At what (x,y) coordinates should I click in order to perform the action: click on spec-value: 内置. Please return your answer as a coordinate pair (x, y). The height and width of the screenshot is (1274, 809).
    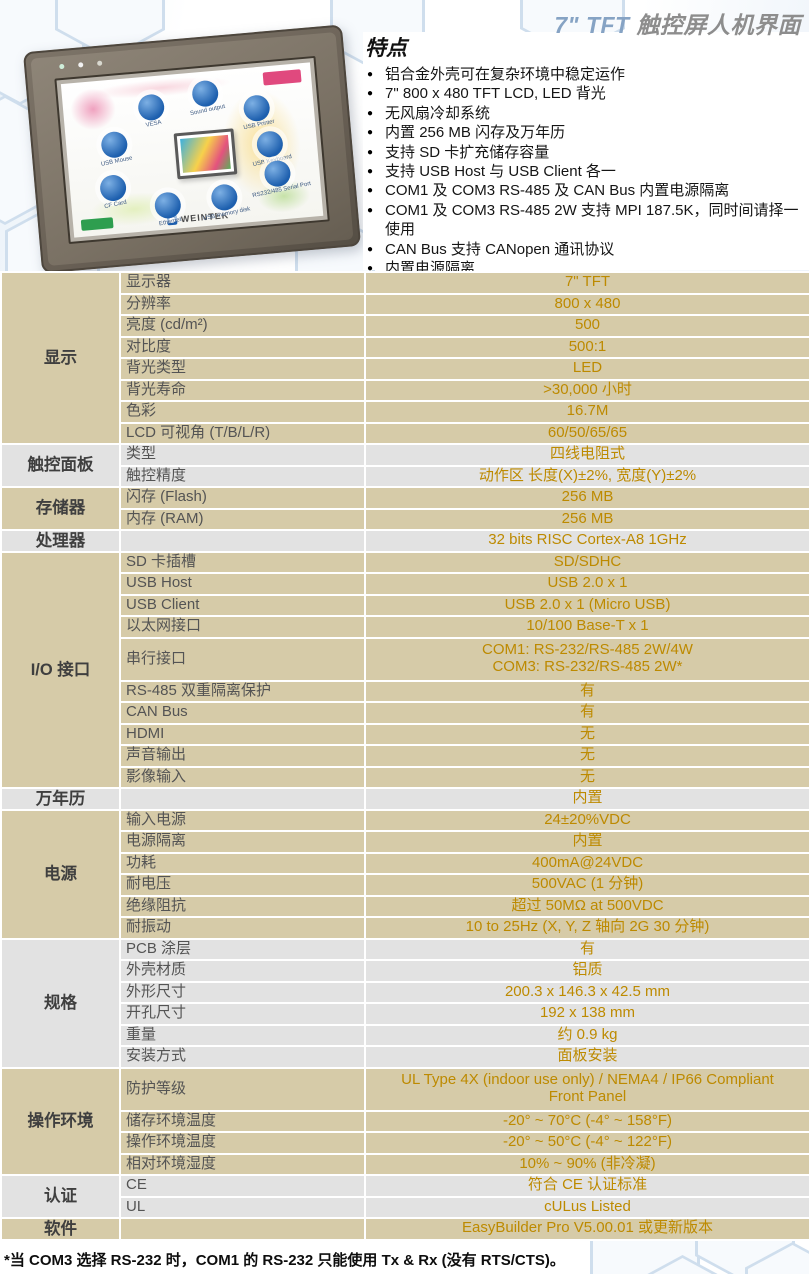
    Looking at the image, I should click on (586, 799).